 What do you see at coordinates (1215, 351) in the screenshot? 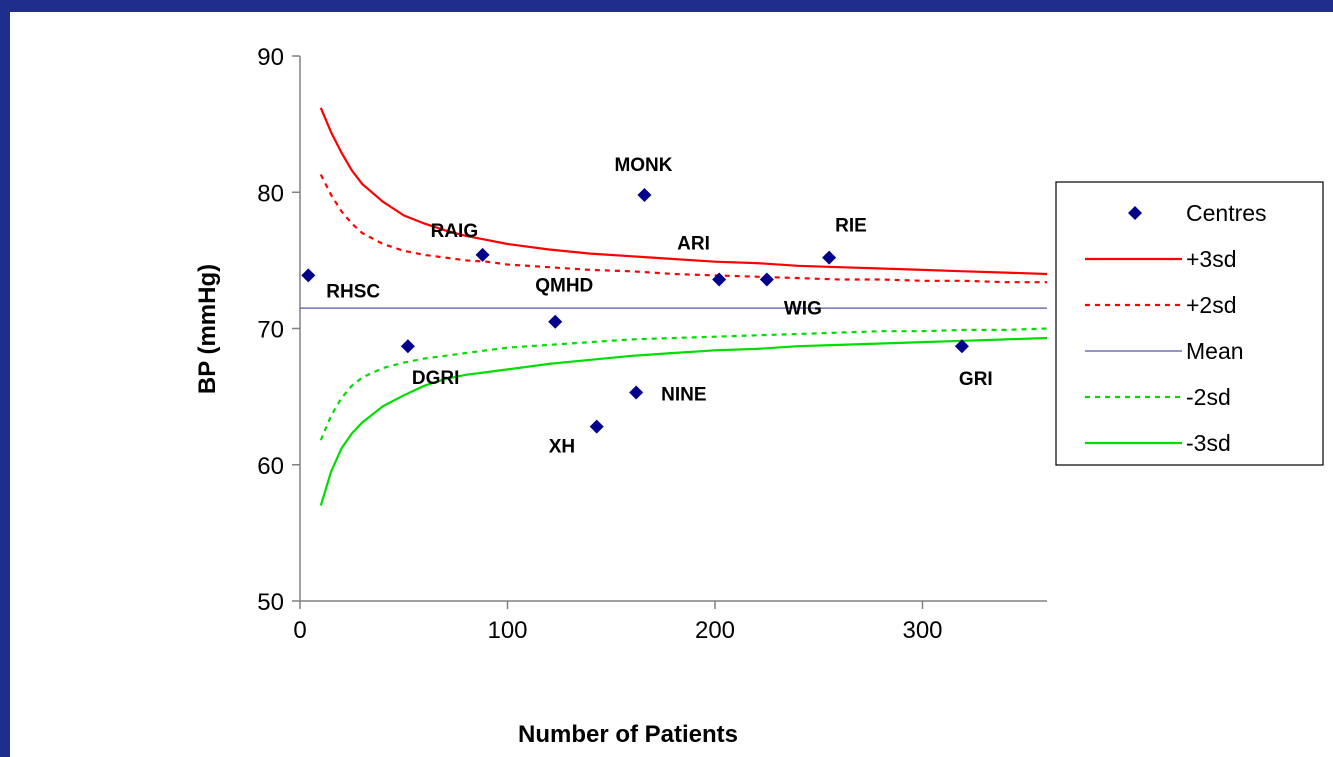
I see `legend-entry-mean: Mean` at bounding box center [1215, 351].